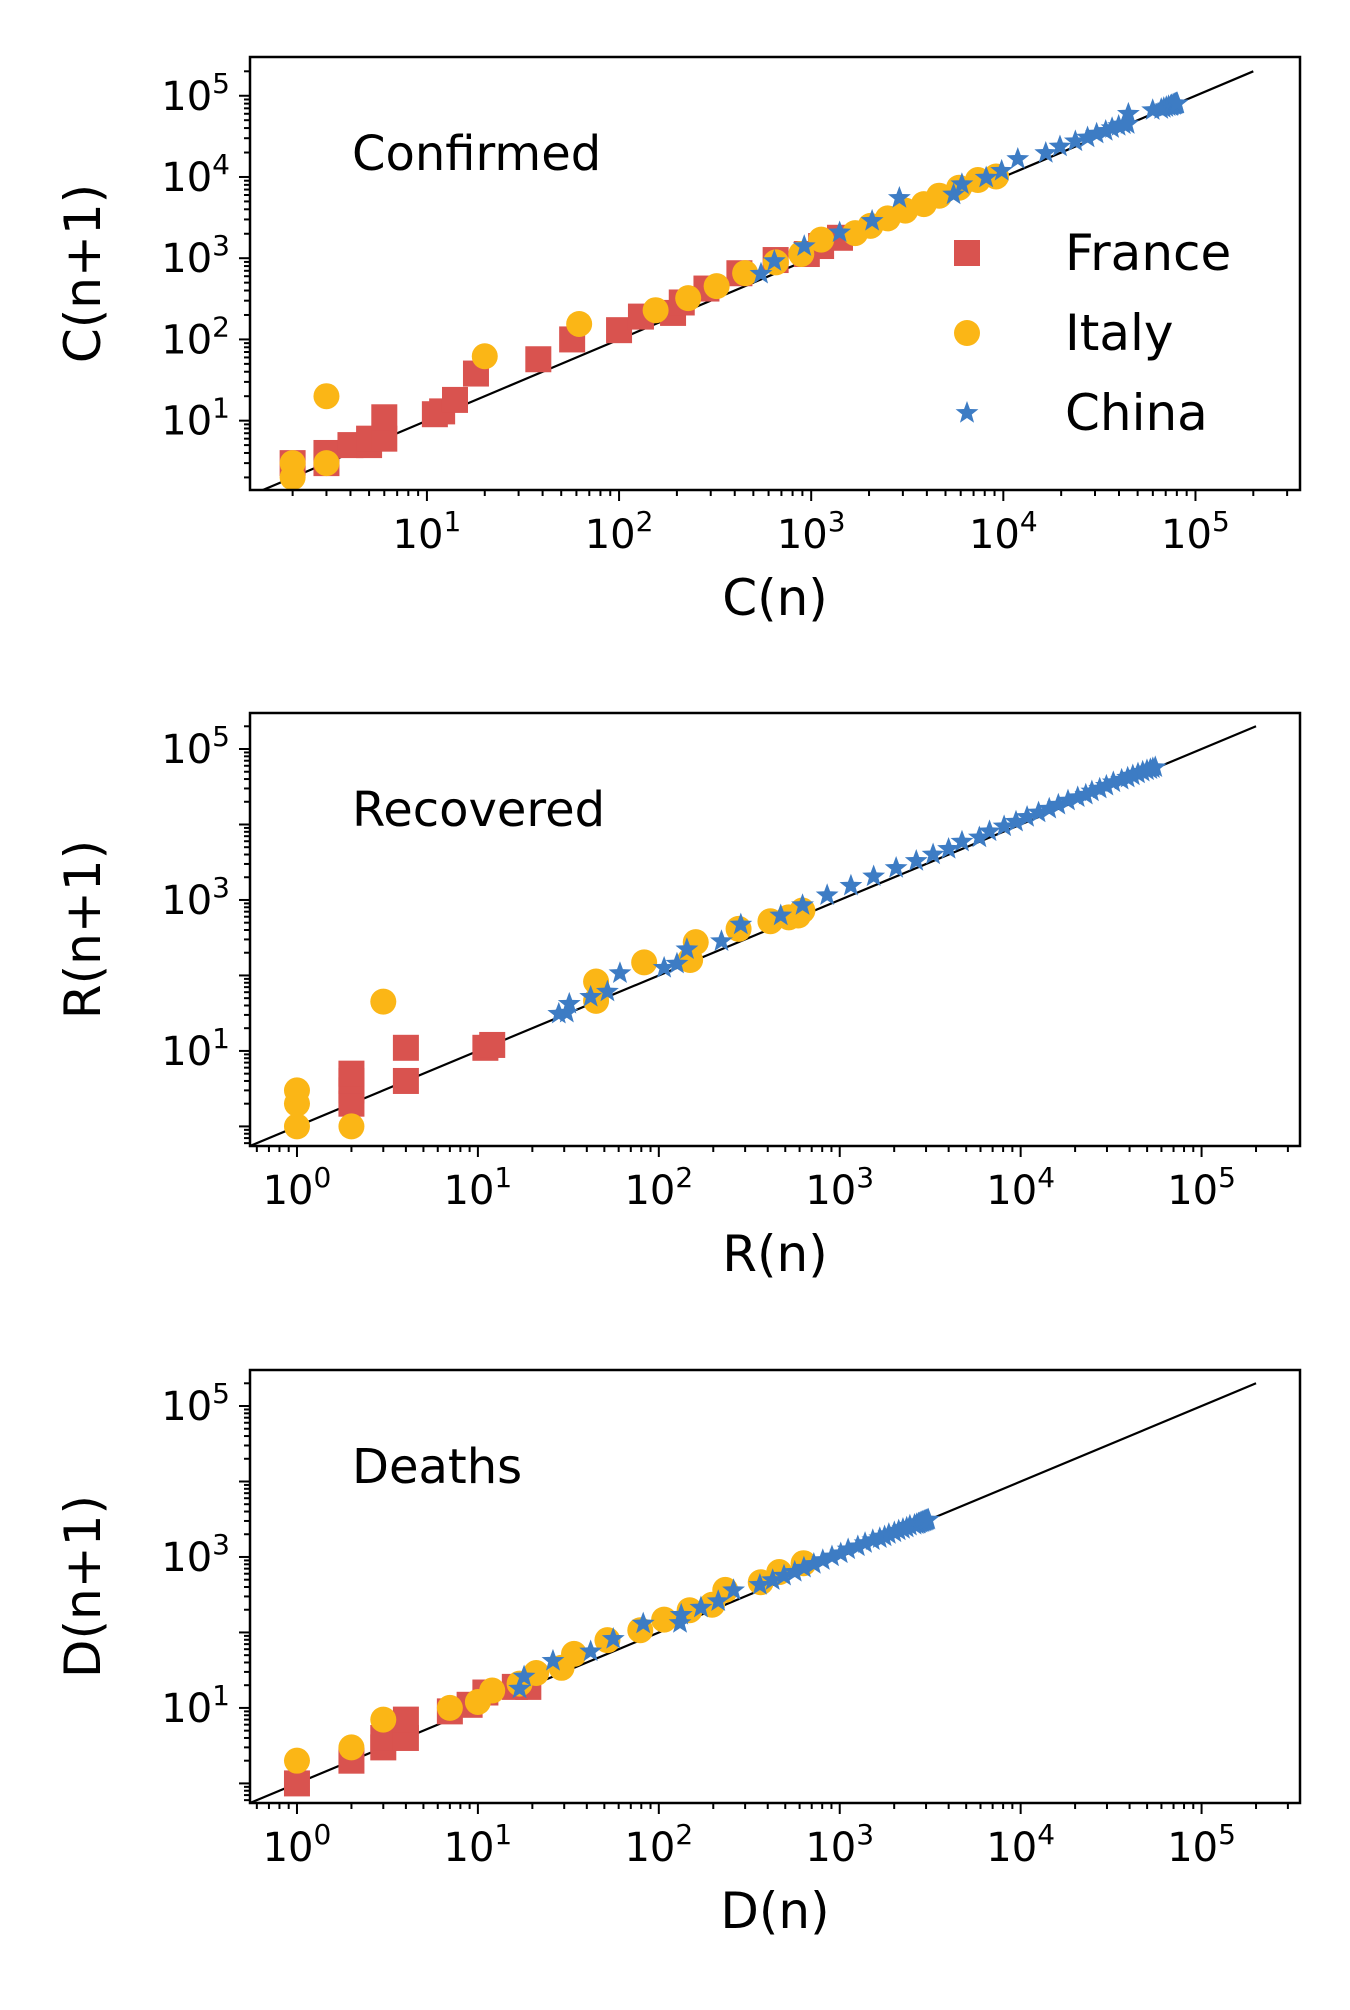 Image resolution: width=1350 pixels, height=2010 pixels. What do you see at coordinates (195, 93) in the screenshot?
I see `y-tick-label: 10⁵` at bounding box center [195, 93].